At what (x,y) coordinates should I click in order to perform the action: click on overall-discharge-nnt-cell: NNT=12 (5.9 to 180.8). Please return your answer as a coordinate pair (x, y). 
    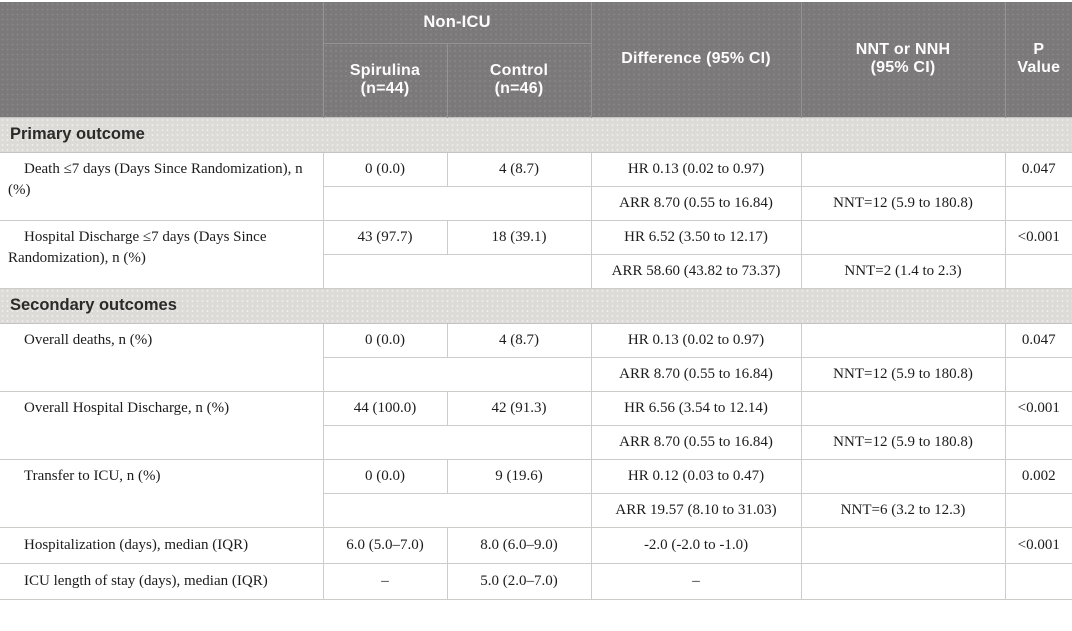
    Looking at the image, I should click on (903, 442).